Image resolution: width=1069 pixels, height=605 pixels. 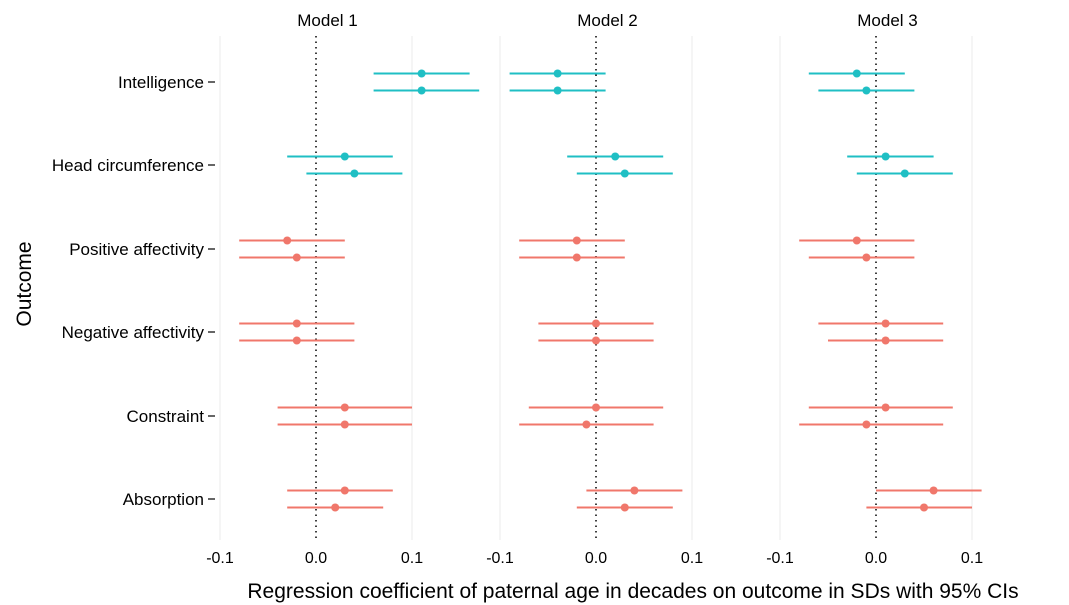 I want to click on x-tick-label-panel2-2: 0.0, so click(x=596, y=558).